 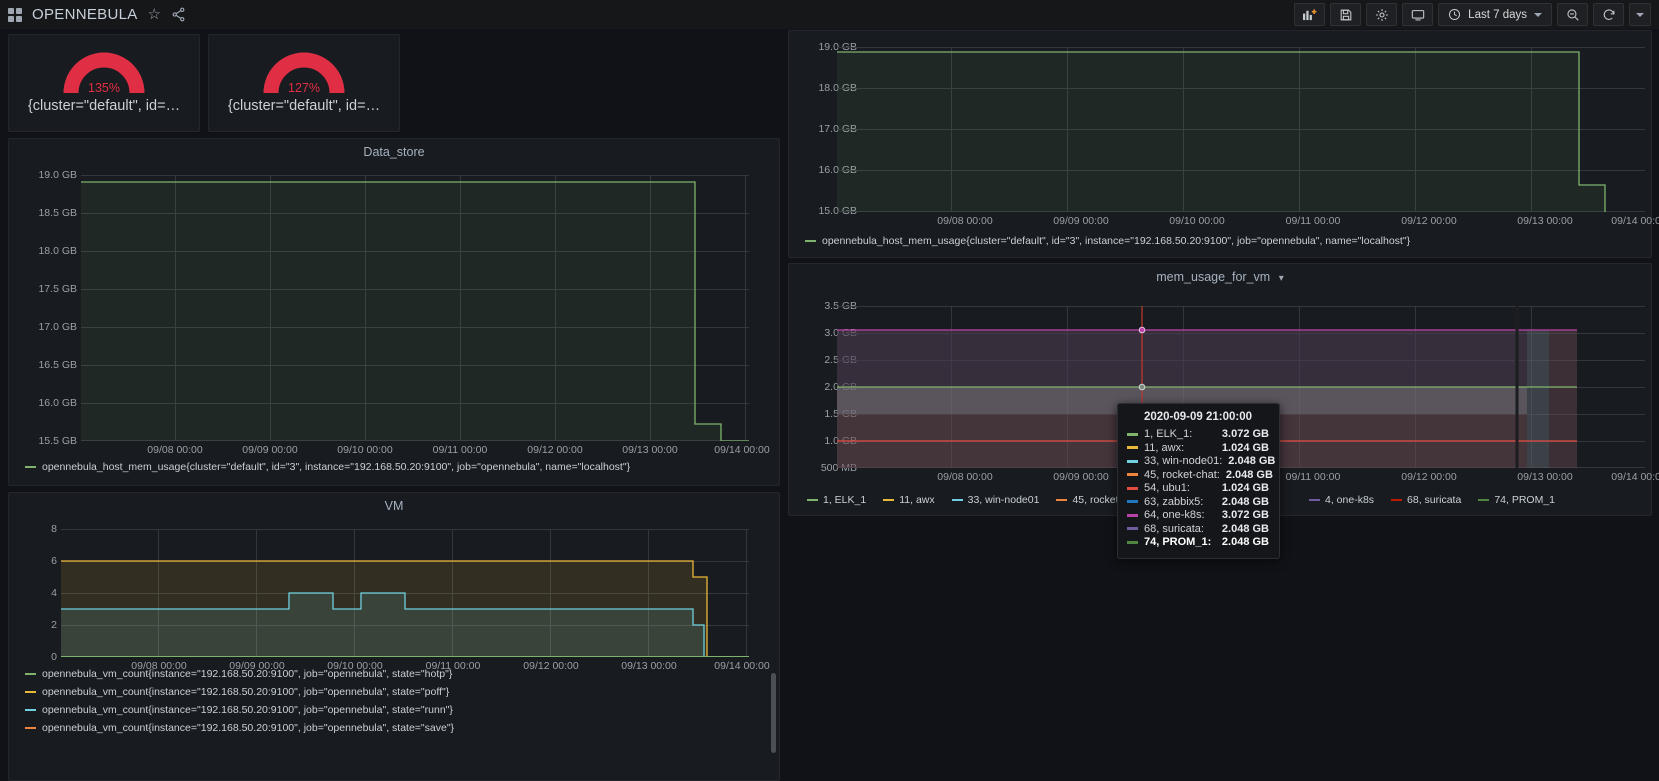 I want to click on tooltip-row: 68, suricata: 2.048 GB, so click(x=1198, y=529).